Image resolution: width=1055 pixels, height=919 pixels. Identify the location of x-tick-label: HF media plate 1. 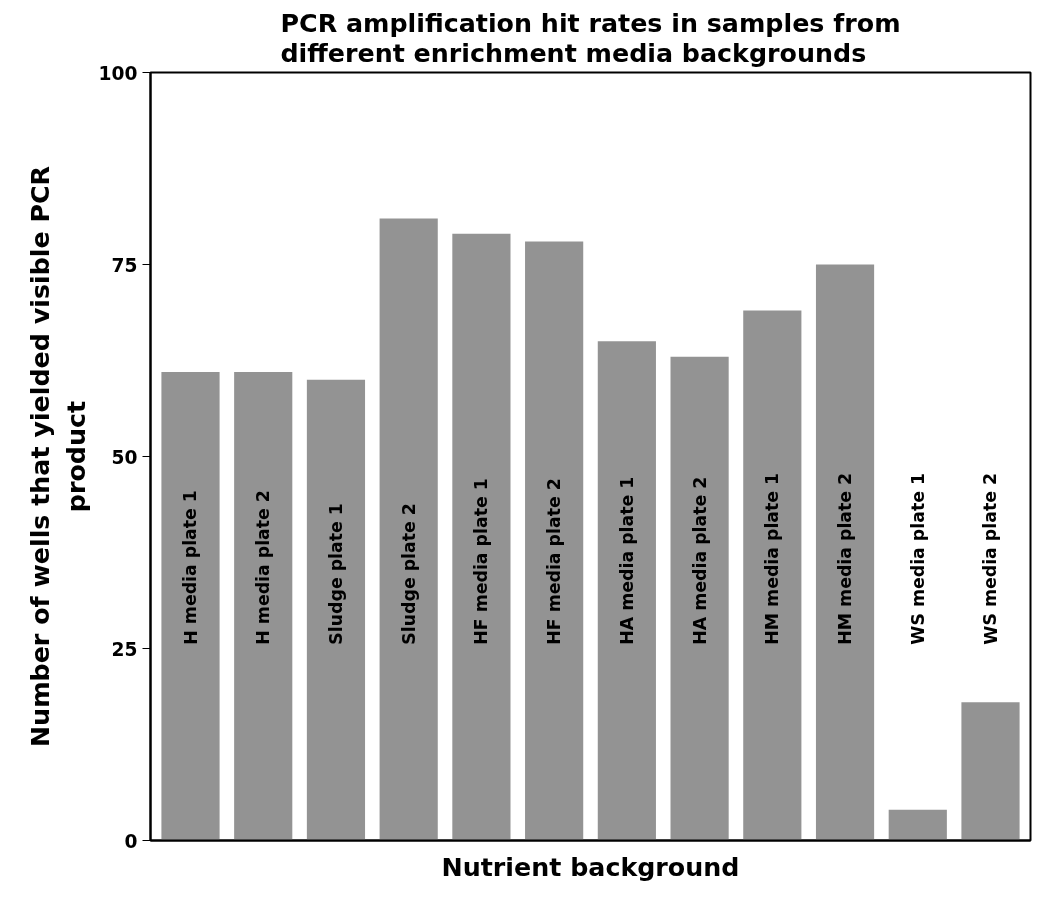
(481, 561).